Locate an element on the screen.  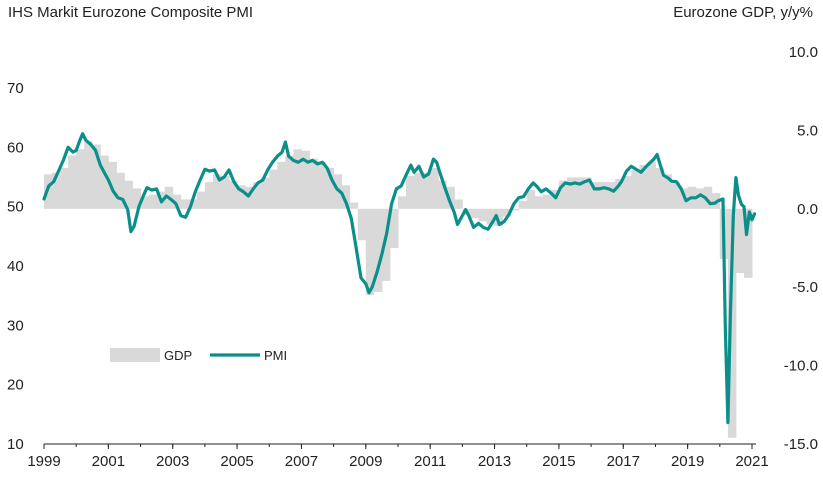
y-right-tick-label: 0.0 is located at coordinates (807, 209).